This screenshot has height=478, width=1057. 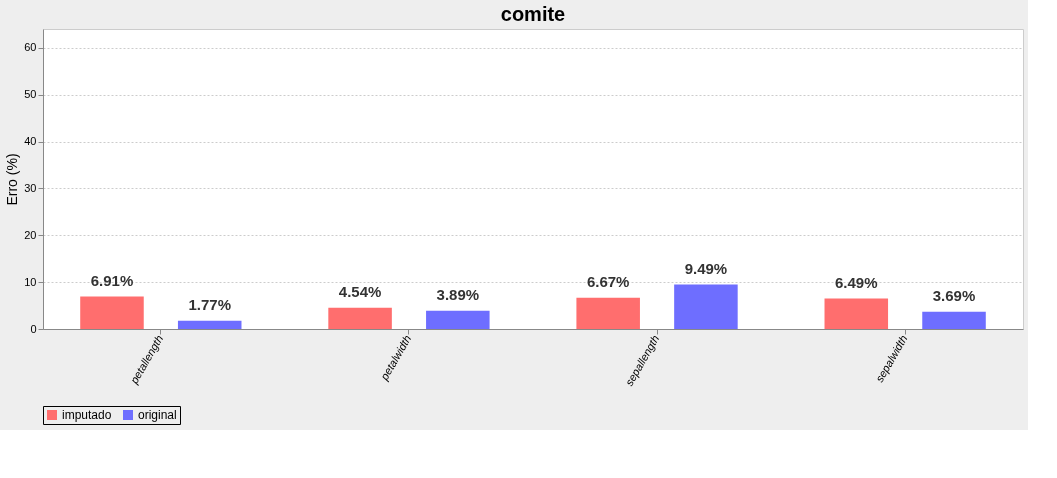 What do you see at coordinates (33, 328) in the screenshot?
I see `y-tick-label: 0` at bounding box center [33, 328].